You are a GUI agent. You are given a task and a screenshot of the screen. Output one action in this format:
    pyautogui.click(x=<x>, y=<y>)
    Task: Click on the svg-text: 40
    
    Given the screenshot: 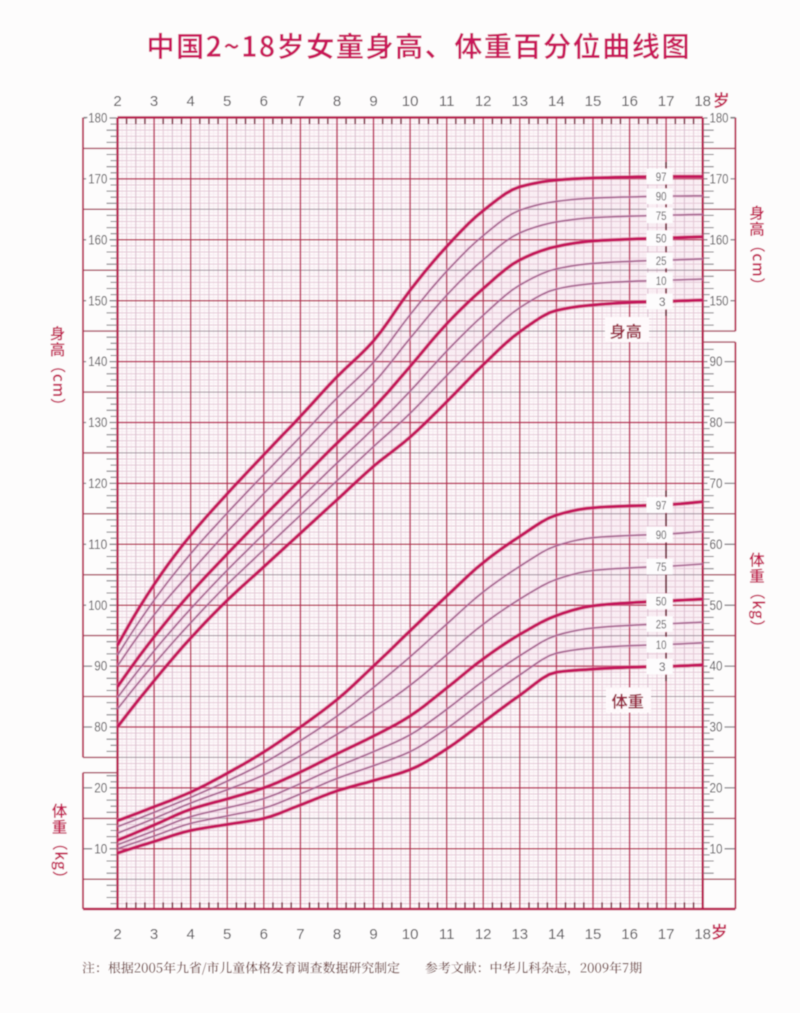 What is the action you would take?
    pyautogui.click(x=716, y=666)
    